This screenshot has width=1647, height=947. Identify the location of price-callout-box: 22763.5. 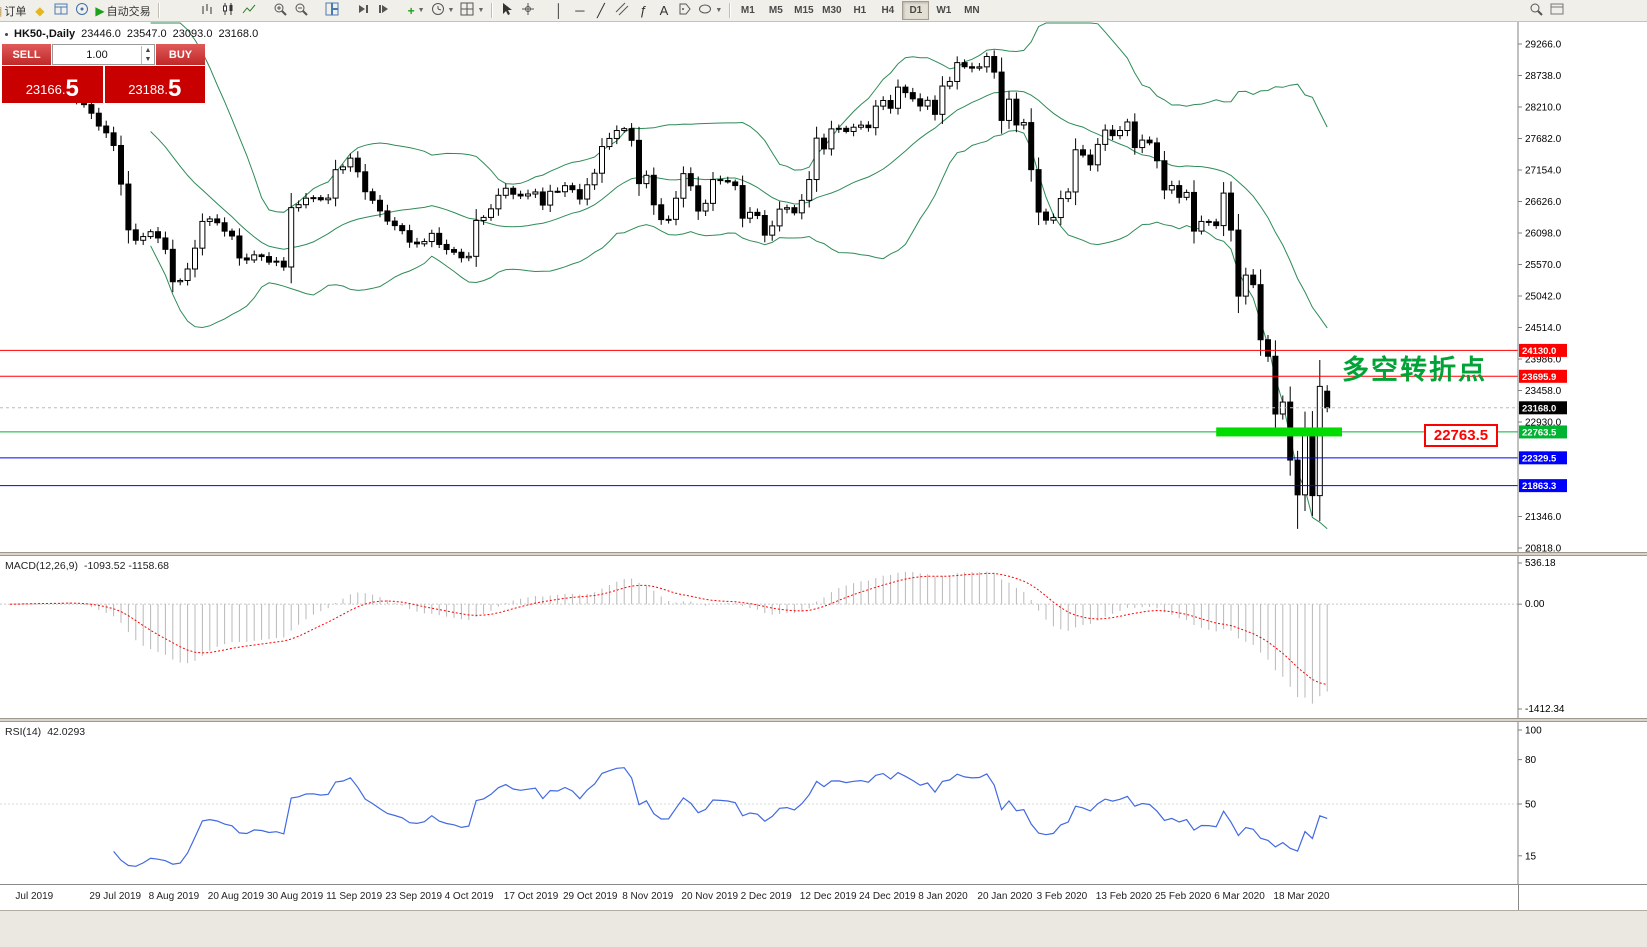
(1461, 435).